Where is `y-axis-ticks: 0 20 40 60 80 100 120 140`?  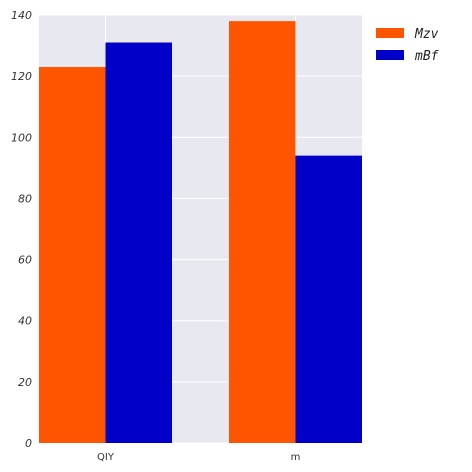
y-axis-ticks: 0 20 40 60 80 100 120 140 is located at coordinates (21, 229).